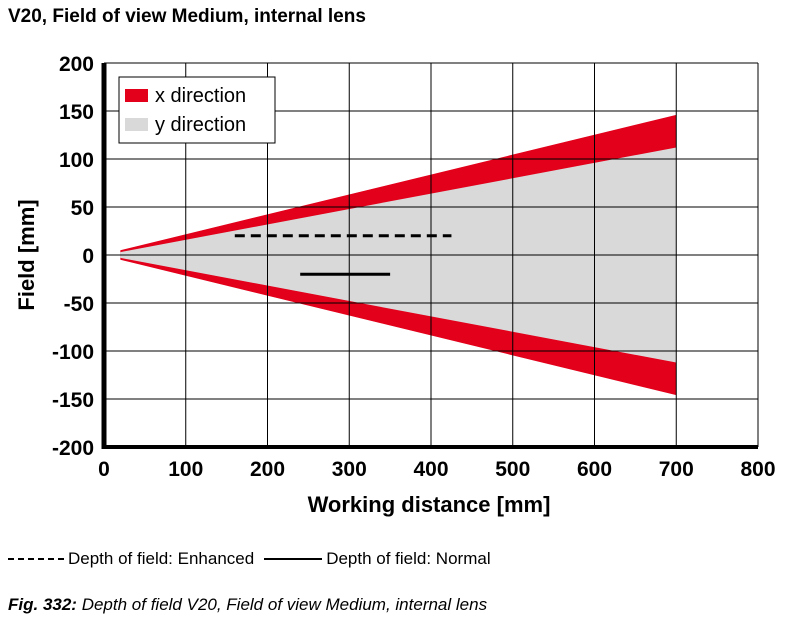  What do you see at coordinates (430, 469) in the screenshot?
I see `x-tick-label: 400` at bounding box center [430, 469].